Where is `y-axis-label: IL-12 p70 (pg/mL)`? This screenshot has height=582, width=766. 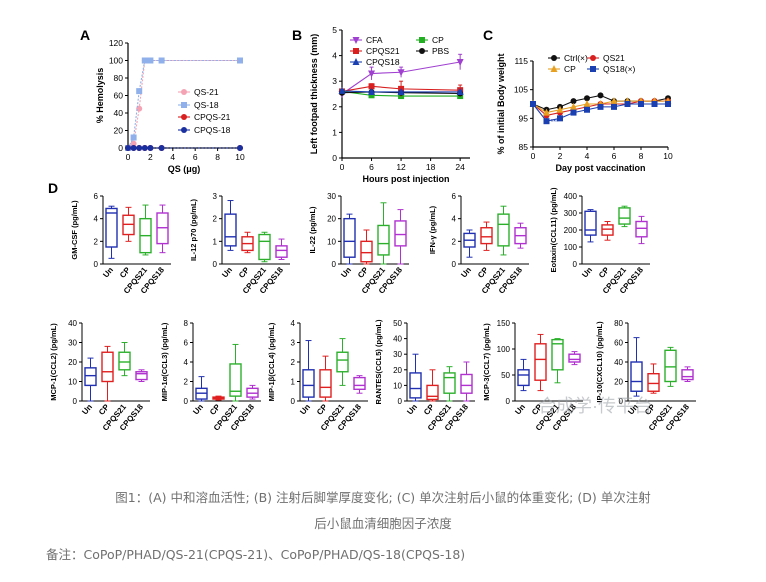 y-axis-label: IL-12 p70 (pg/mL) is located at coordinates (193, 229).